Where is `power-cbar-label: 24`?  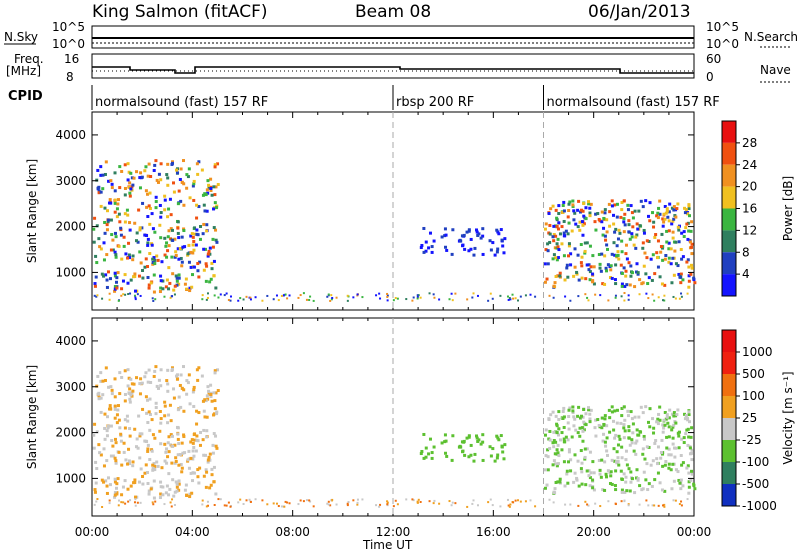
power-cbar-label: 24 is located at coordinates (749, 165).